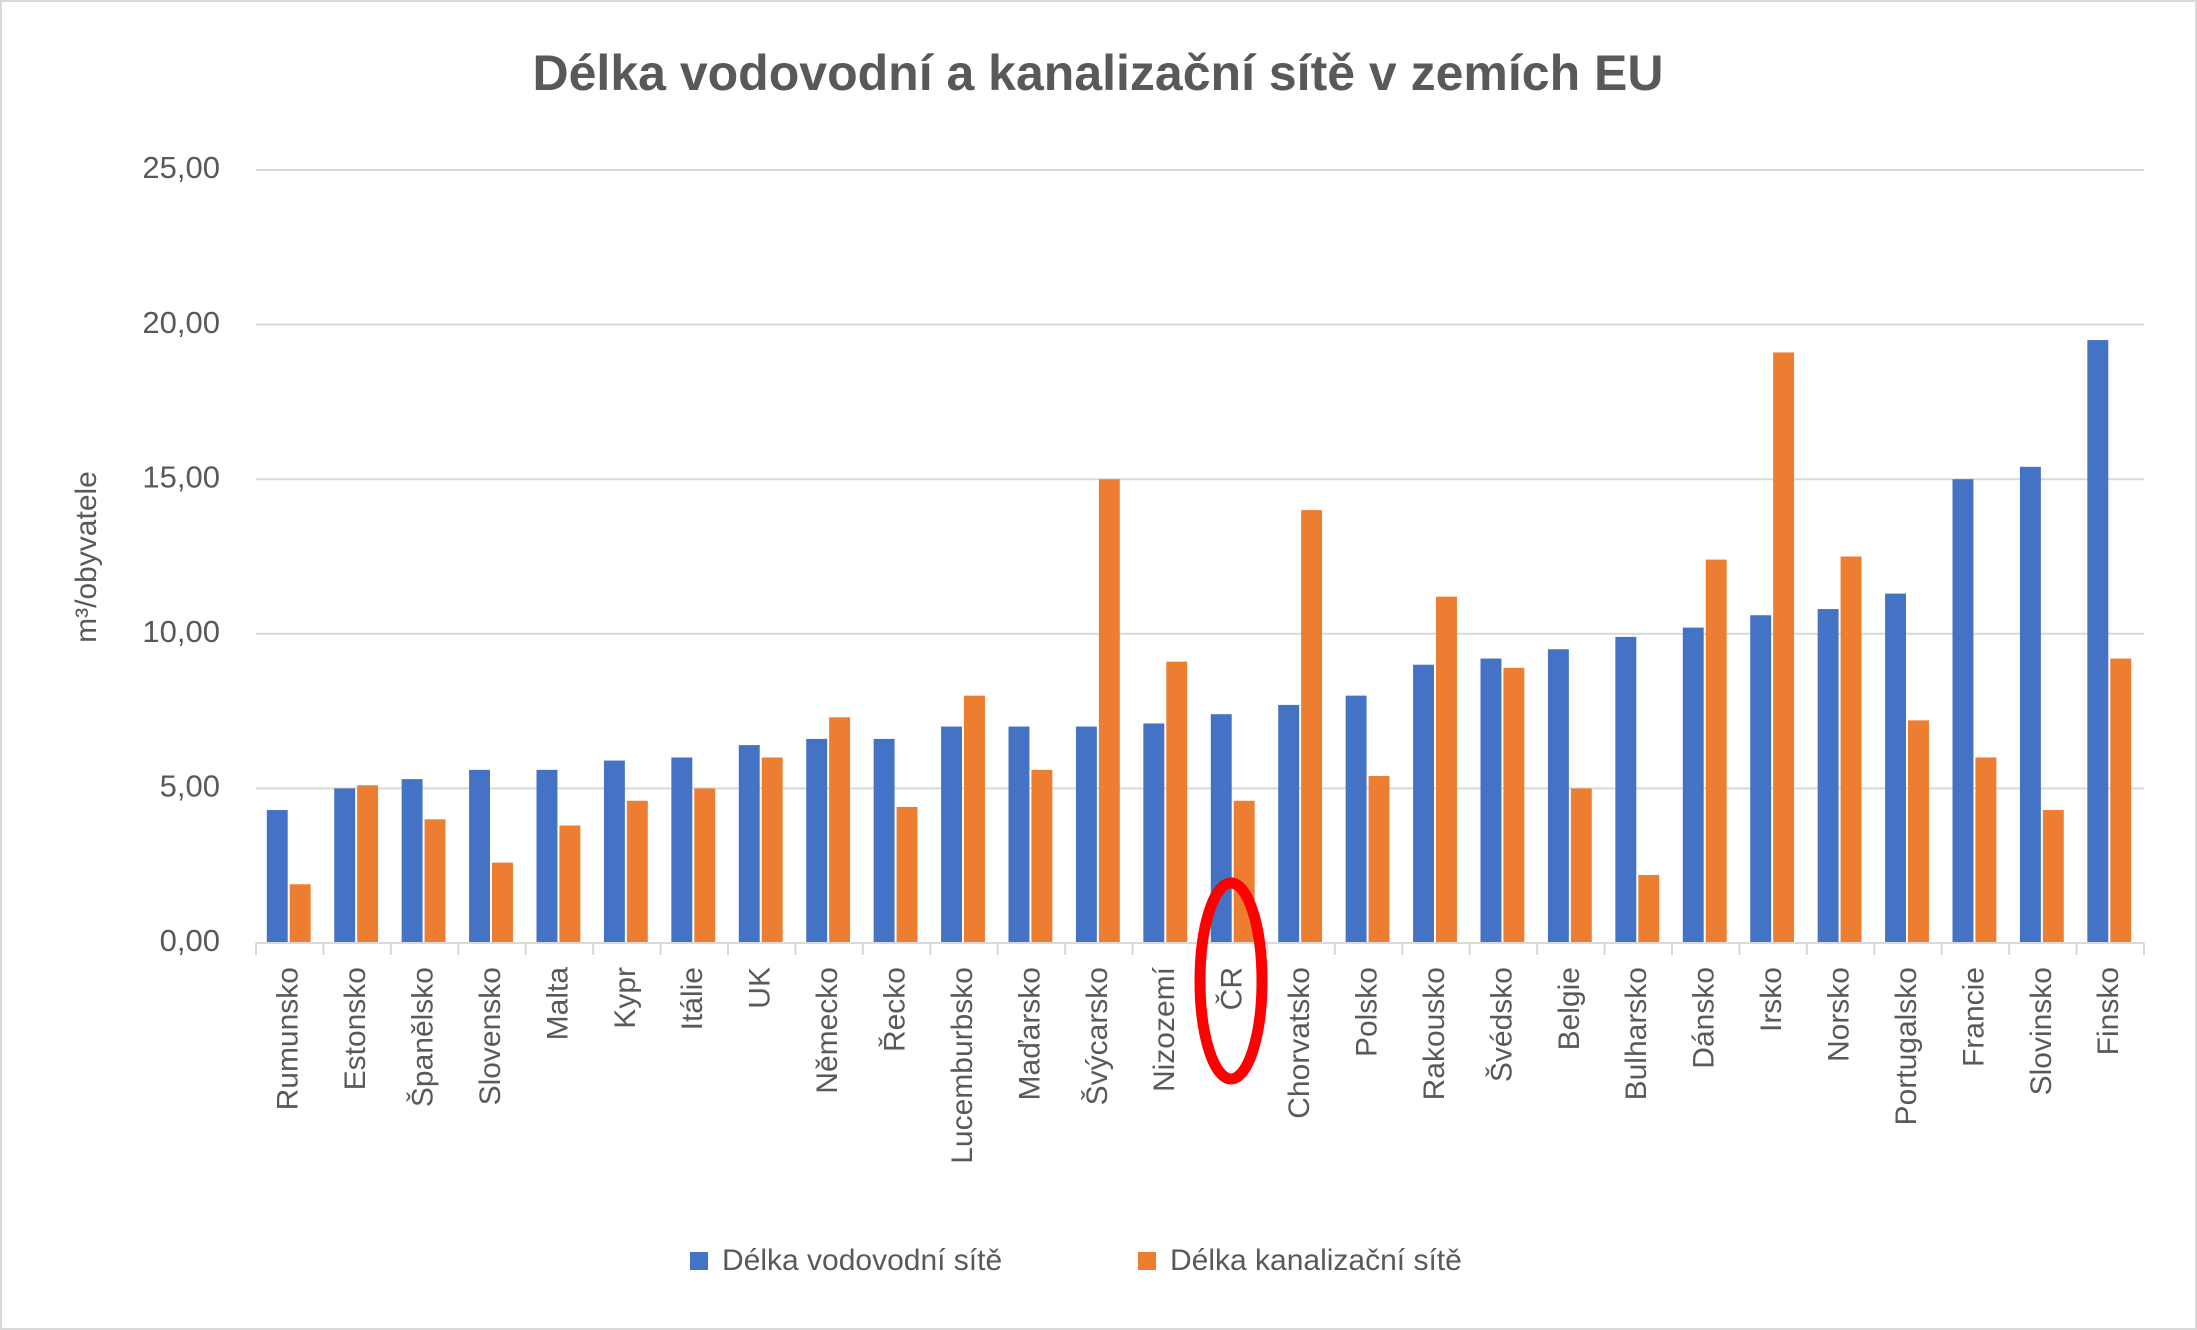  I want to click on x-tick-label: Kypr, so click(625, 998).